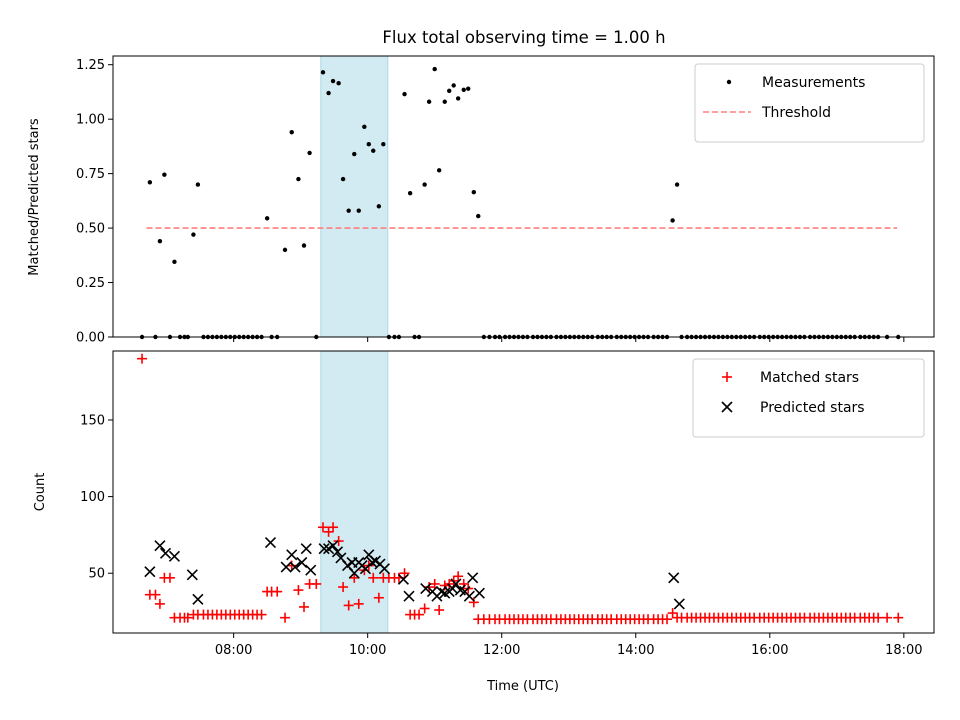  I want to click on y-tick-label: 1.00, so click(90, 120).